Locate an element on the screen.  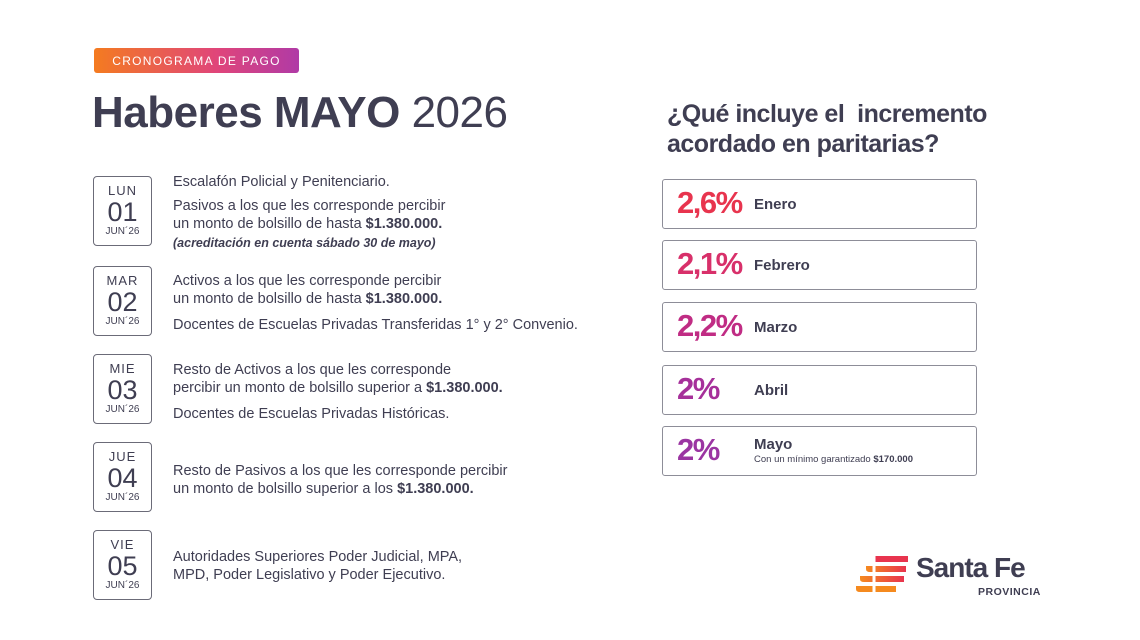
date-day: 05 is located at coordinates (122, 566).